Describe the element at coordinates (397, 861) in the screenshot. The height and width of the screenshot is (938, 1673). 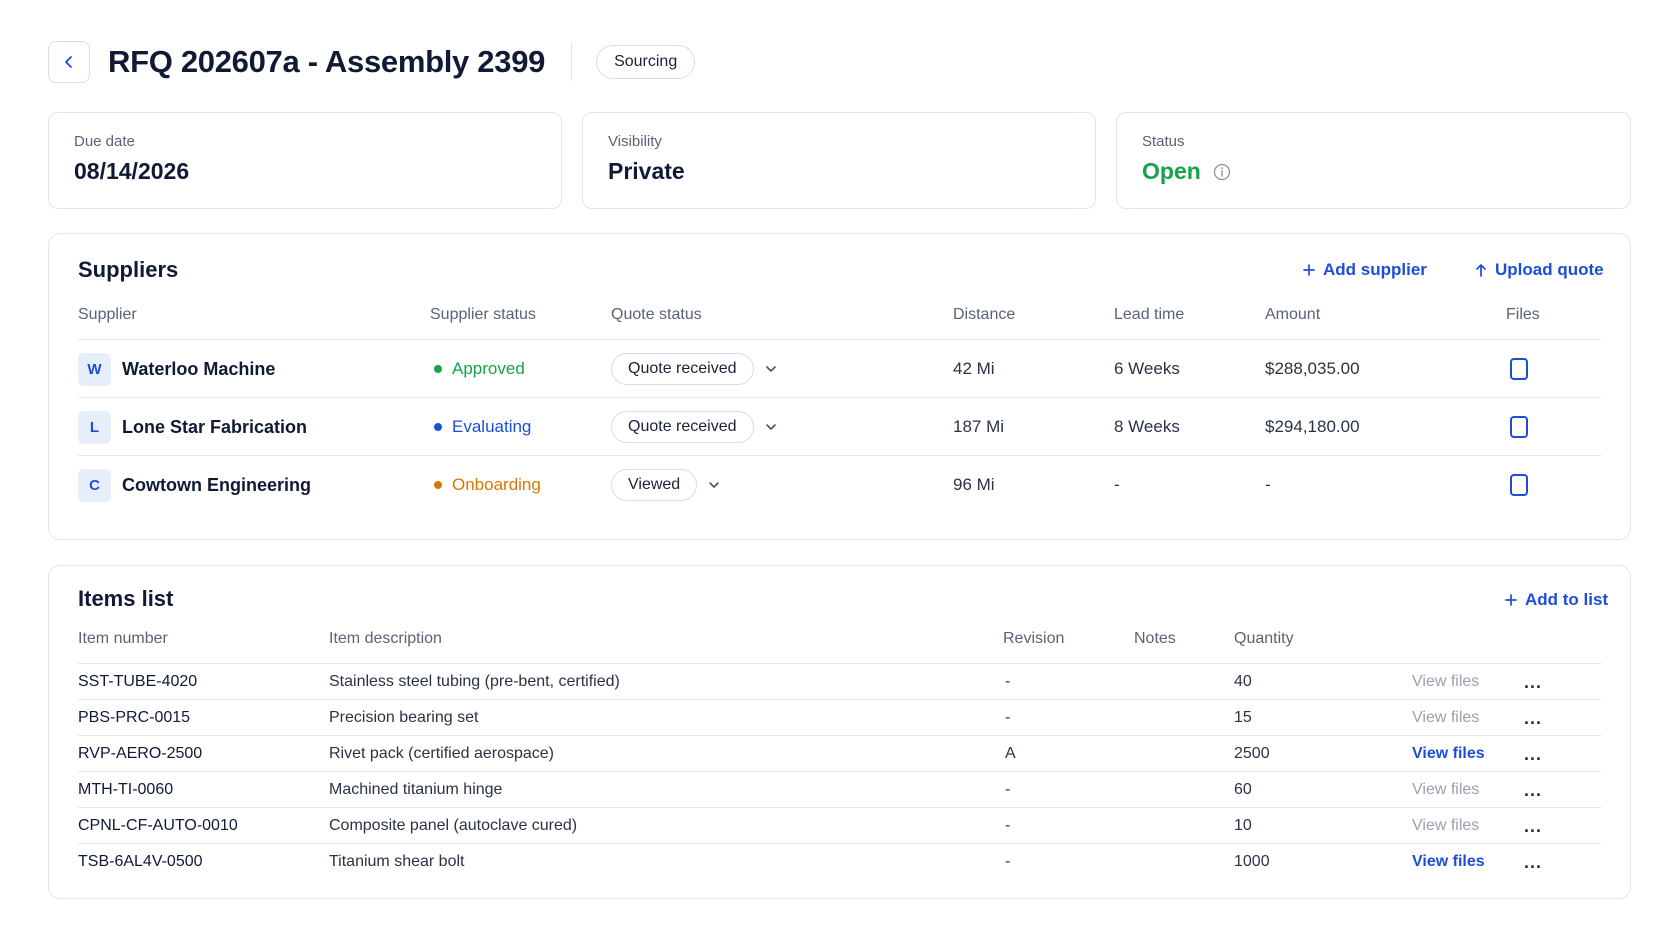
I see `item-description: Titanium shear bolt` at that location.